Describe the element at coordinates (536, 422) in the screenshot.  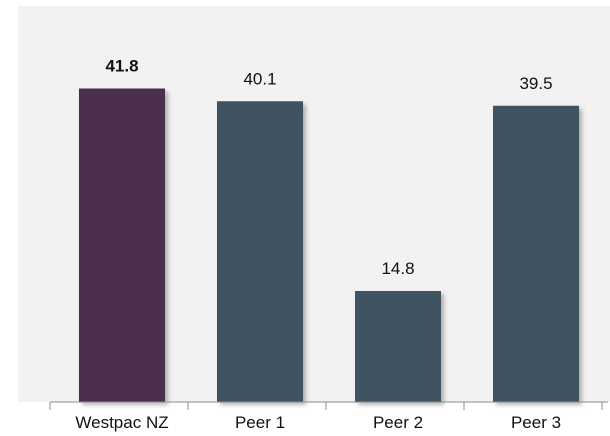
I see `category-label: Peer 3` at that location.